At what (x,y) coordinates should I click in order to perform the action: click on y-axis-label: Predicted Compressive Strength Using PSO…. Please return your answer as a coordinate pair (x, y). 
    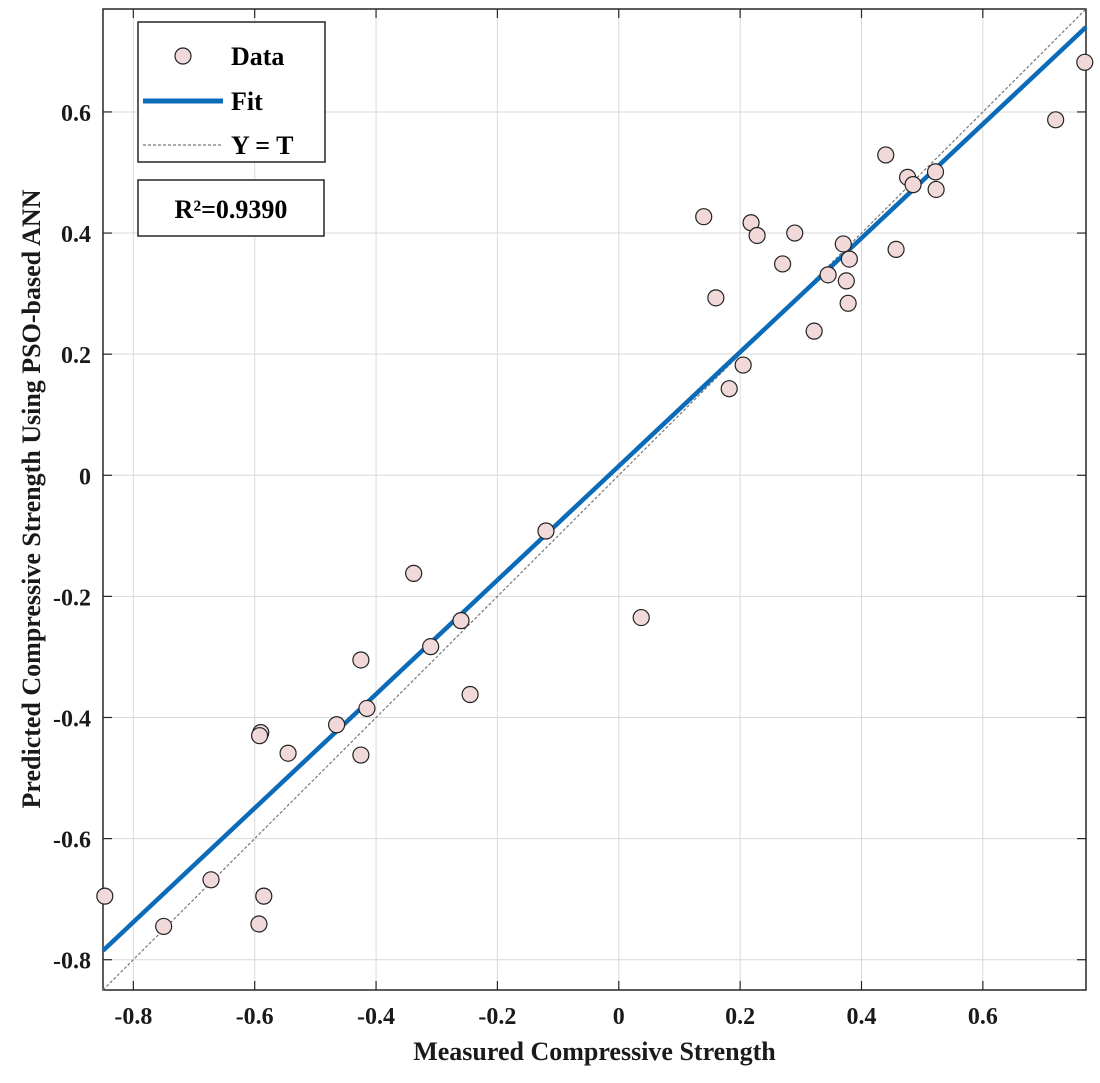
    Looking at the image, I should click on (31, 498).